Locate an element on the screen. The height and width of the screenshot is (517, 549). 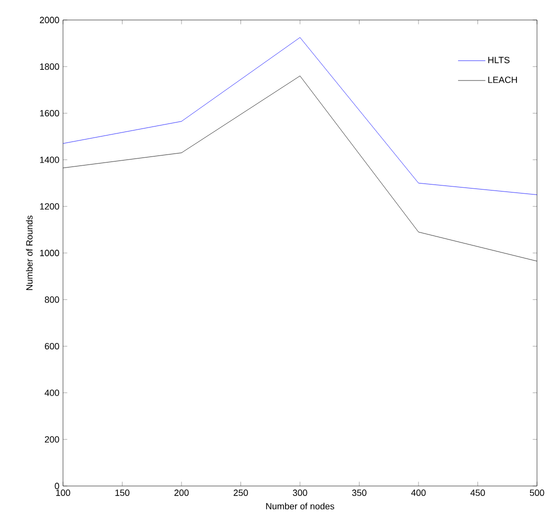
x-tick-label: 150 is located at coordinates (122, 493).